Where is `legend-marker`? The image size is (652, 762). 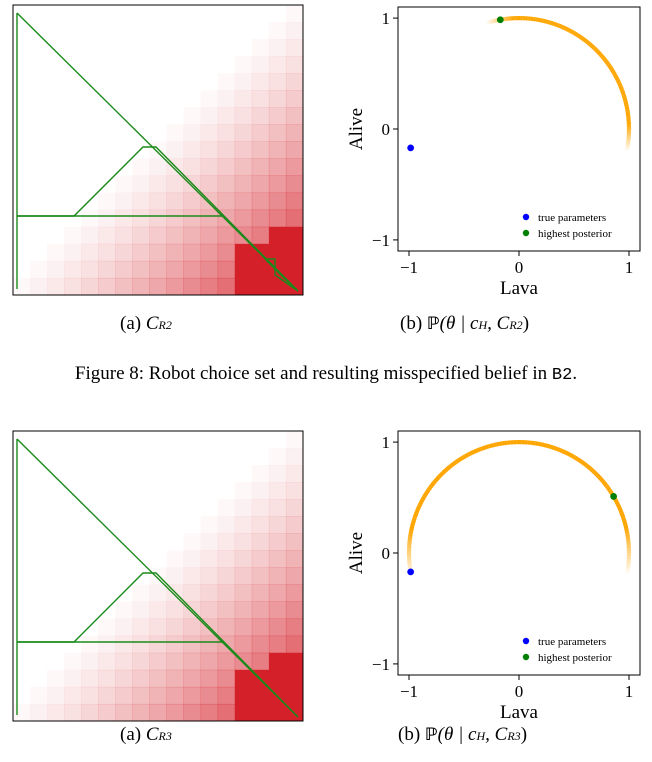 legend-marker is located at coordinates (526, 641).